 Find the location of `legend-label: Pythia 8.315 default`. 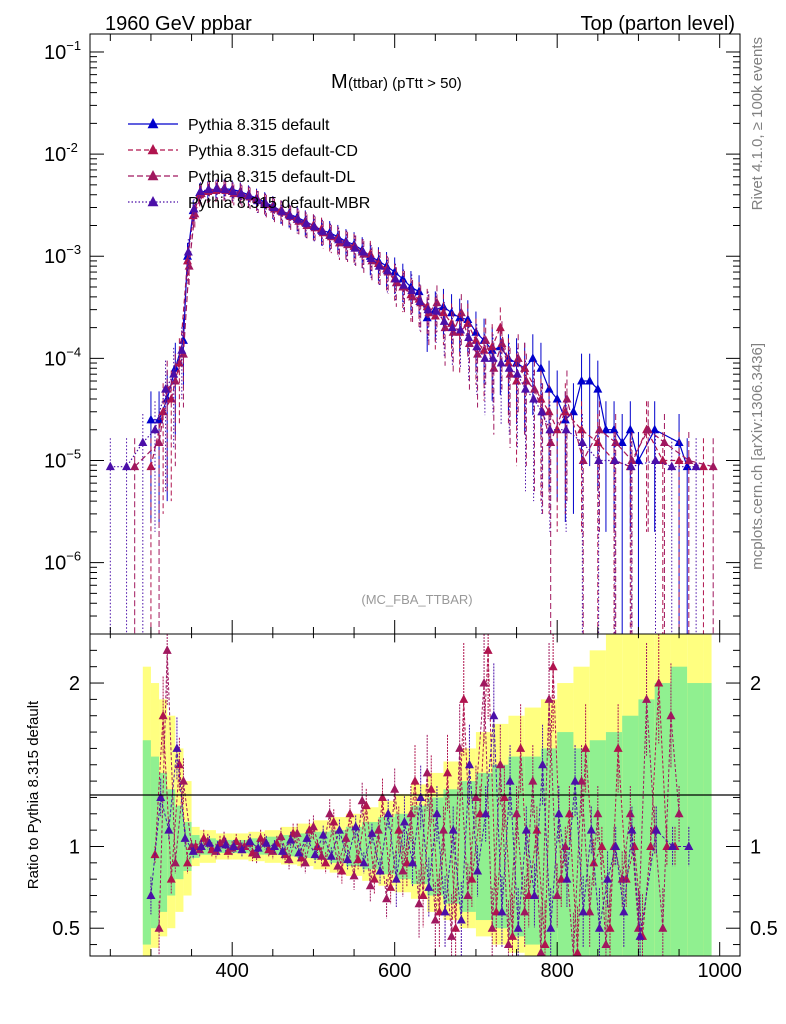

legend-label: Pythia 8.315 default is located at coordinates (259, 125).